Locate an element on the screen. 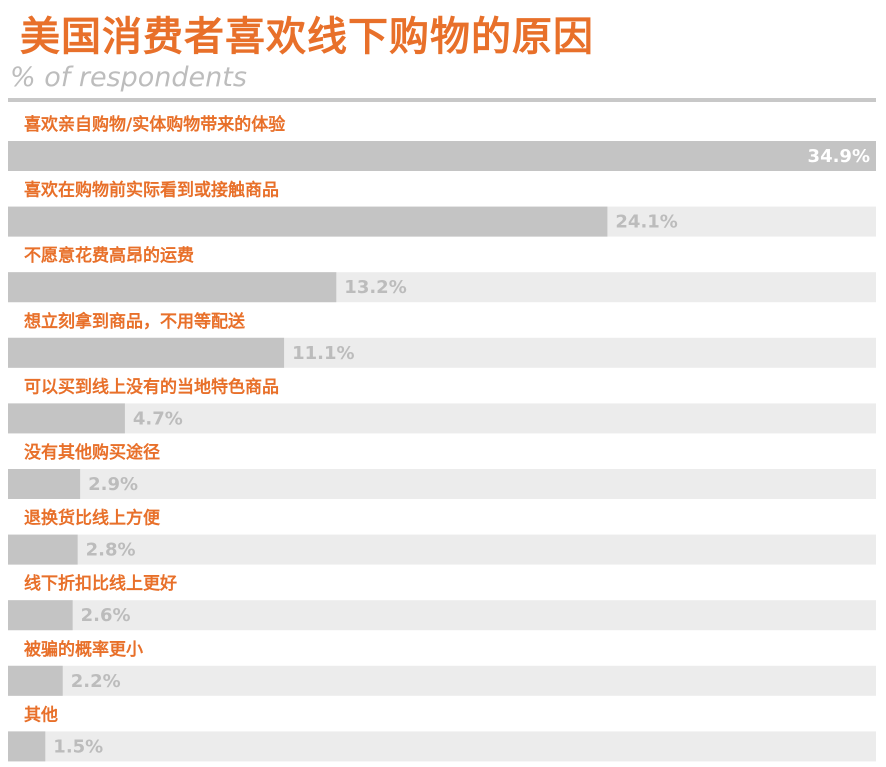  category-label: 退换货比线上方便 is located at coordinates (92, 518).